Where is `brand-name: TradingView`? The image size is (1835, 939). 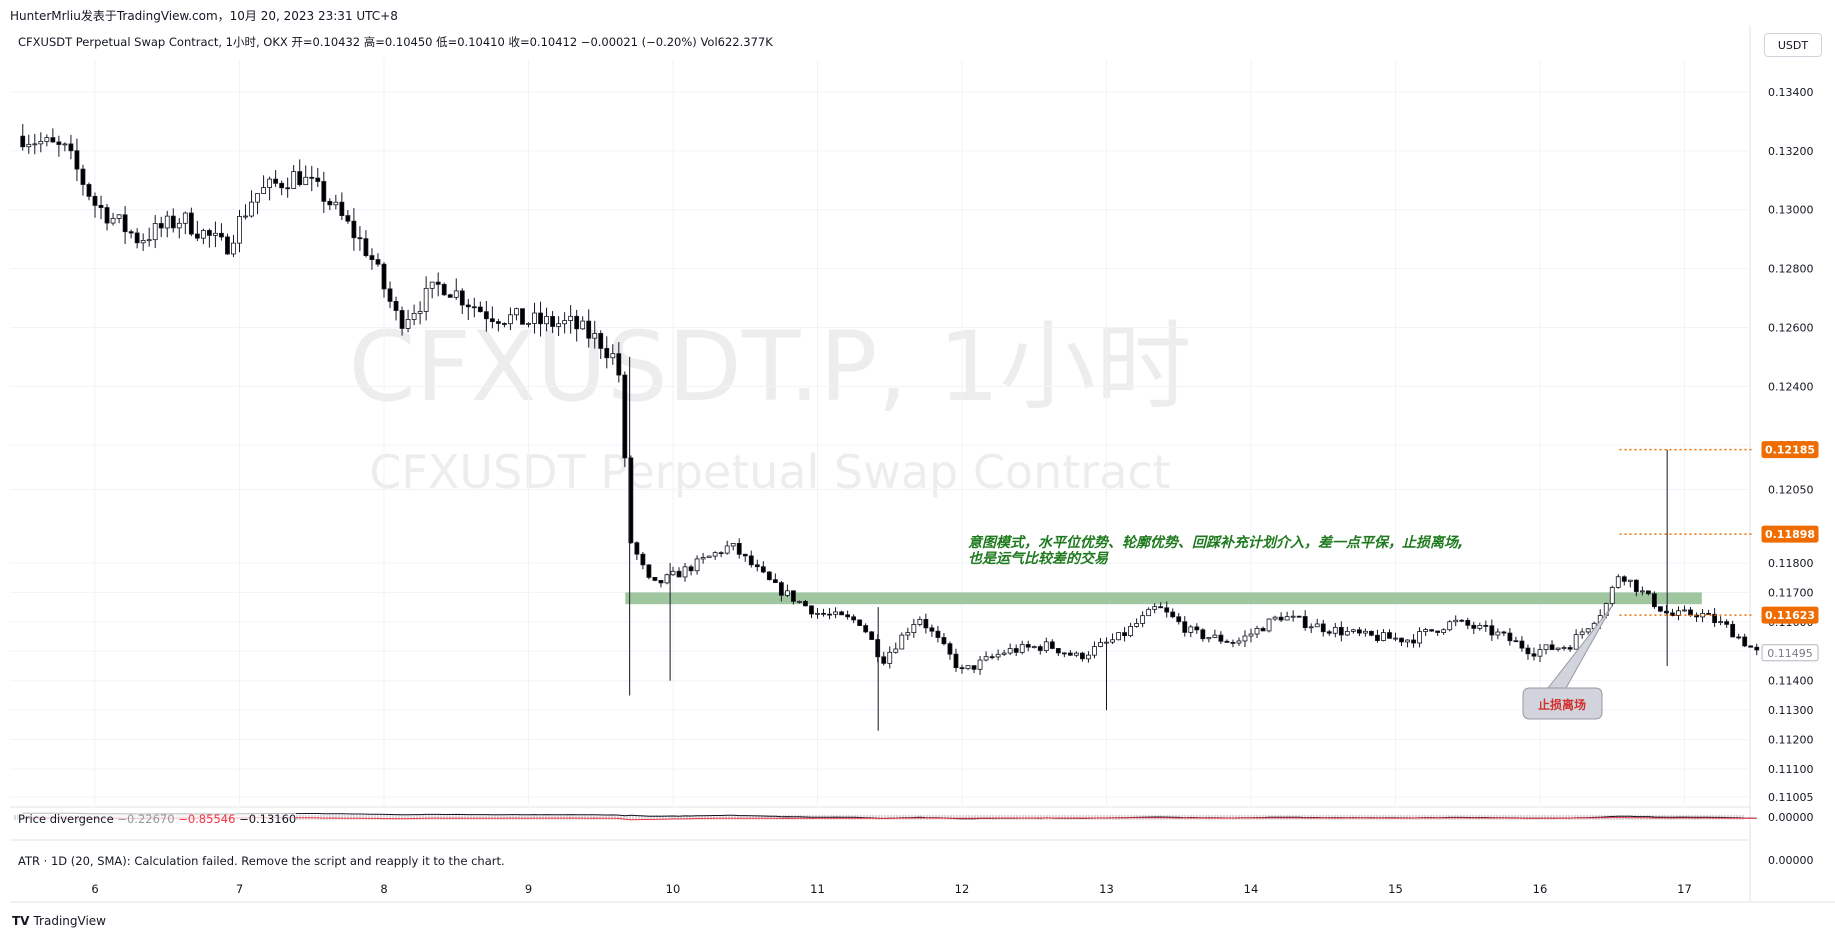
brand-name: TradingView is located at coordinates (69, 921).